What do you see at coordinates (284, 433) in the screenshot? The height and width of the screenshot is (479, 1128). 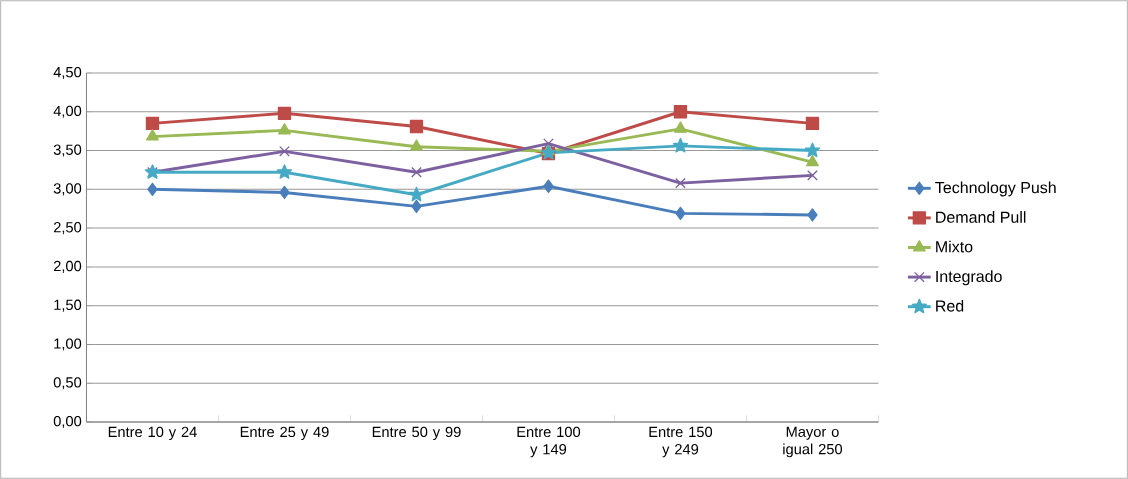 I see `x-tick-label: Entre 25 y 49` at bounding box center [284, 433].